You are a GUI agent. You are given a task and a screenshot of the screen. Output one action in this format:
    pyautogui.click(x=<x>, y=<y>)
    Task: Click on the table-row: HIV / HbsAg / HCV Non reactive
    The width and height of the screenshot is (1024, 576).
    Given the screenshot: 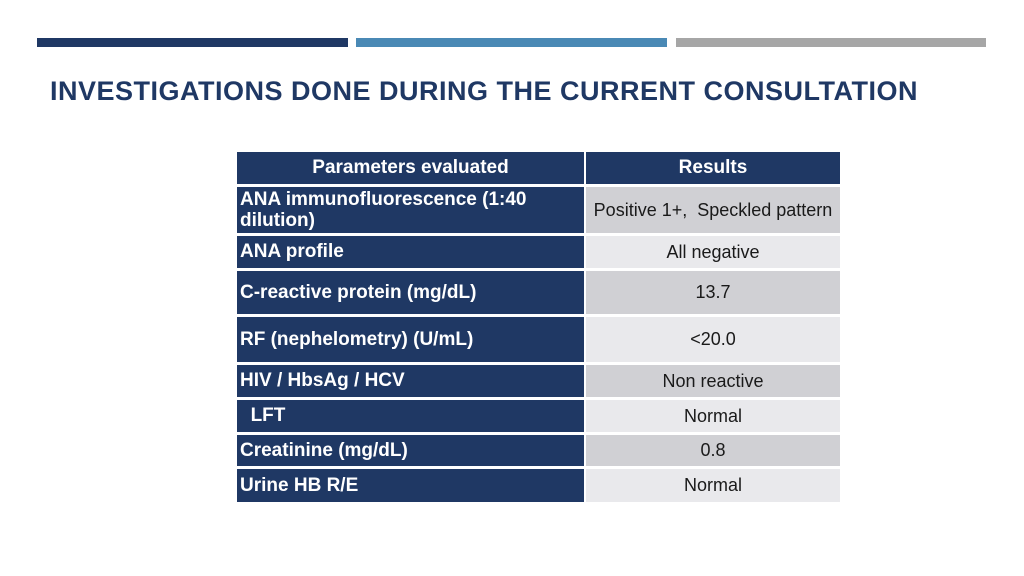 What is the action you would take?
    pyautogui.click(x=538, y=381)
    